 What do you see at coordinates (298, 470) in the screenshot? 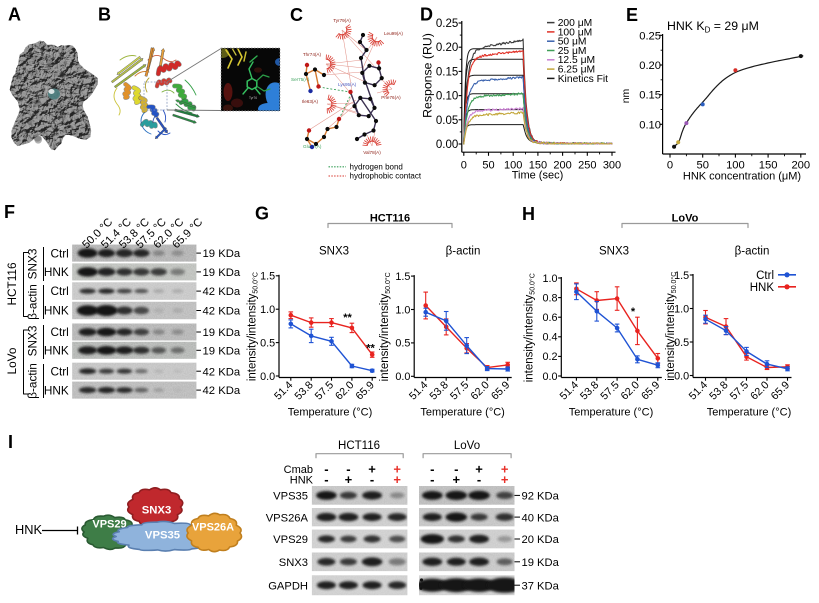
I see `svg-text: Cmab` at bounding box center [298, 470].